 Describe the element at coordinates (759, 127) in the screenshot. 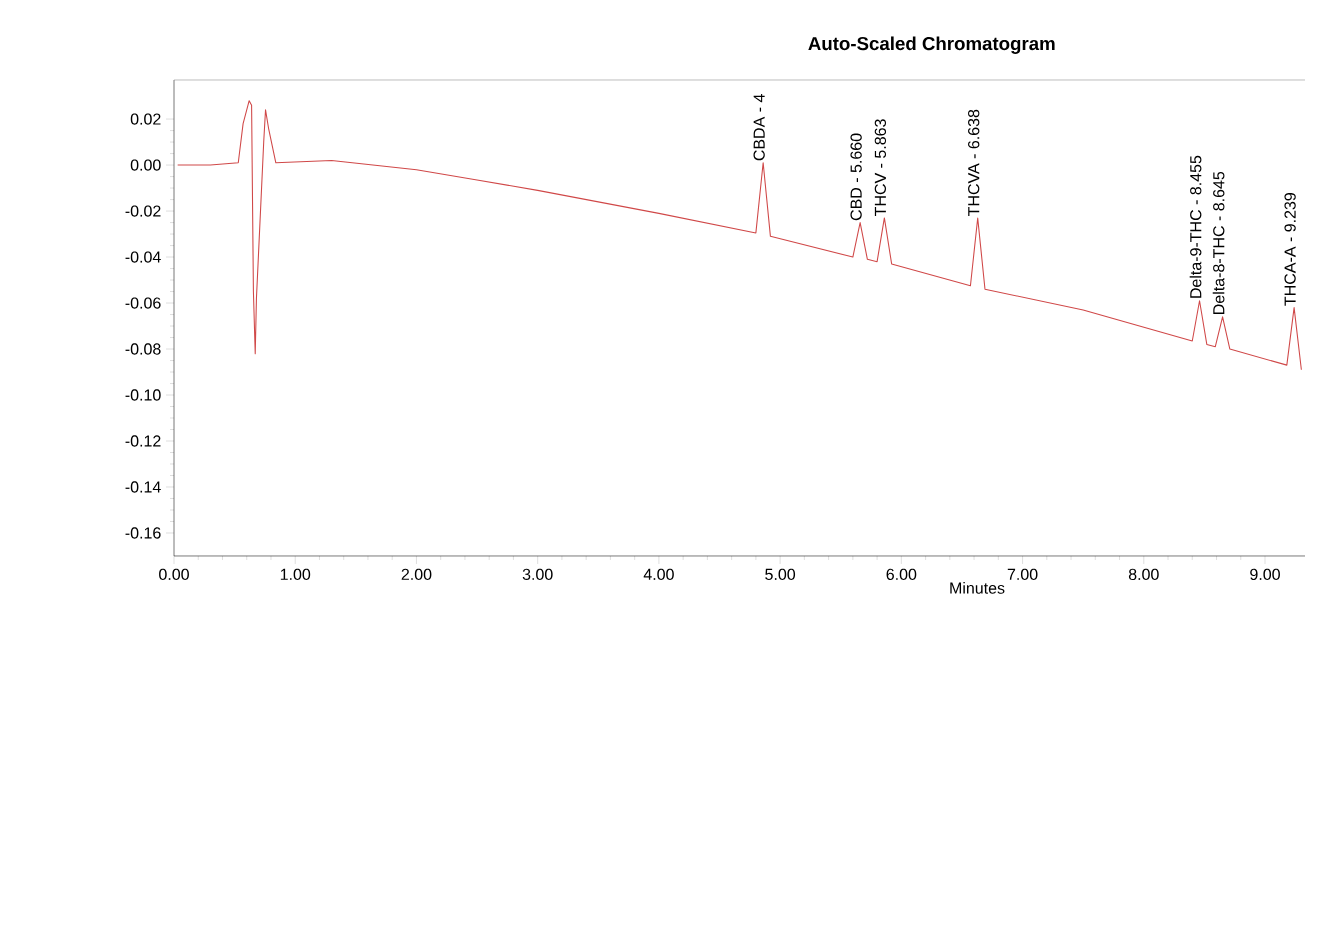

I see `annotation: CBDA - 4` at that location.